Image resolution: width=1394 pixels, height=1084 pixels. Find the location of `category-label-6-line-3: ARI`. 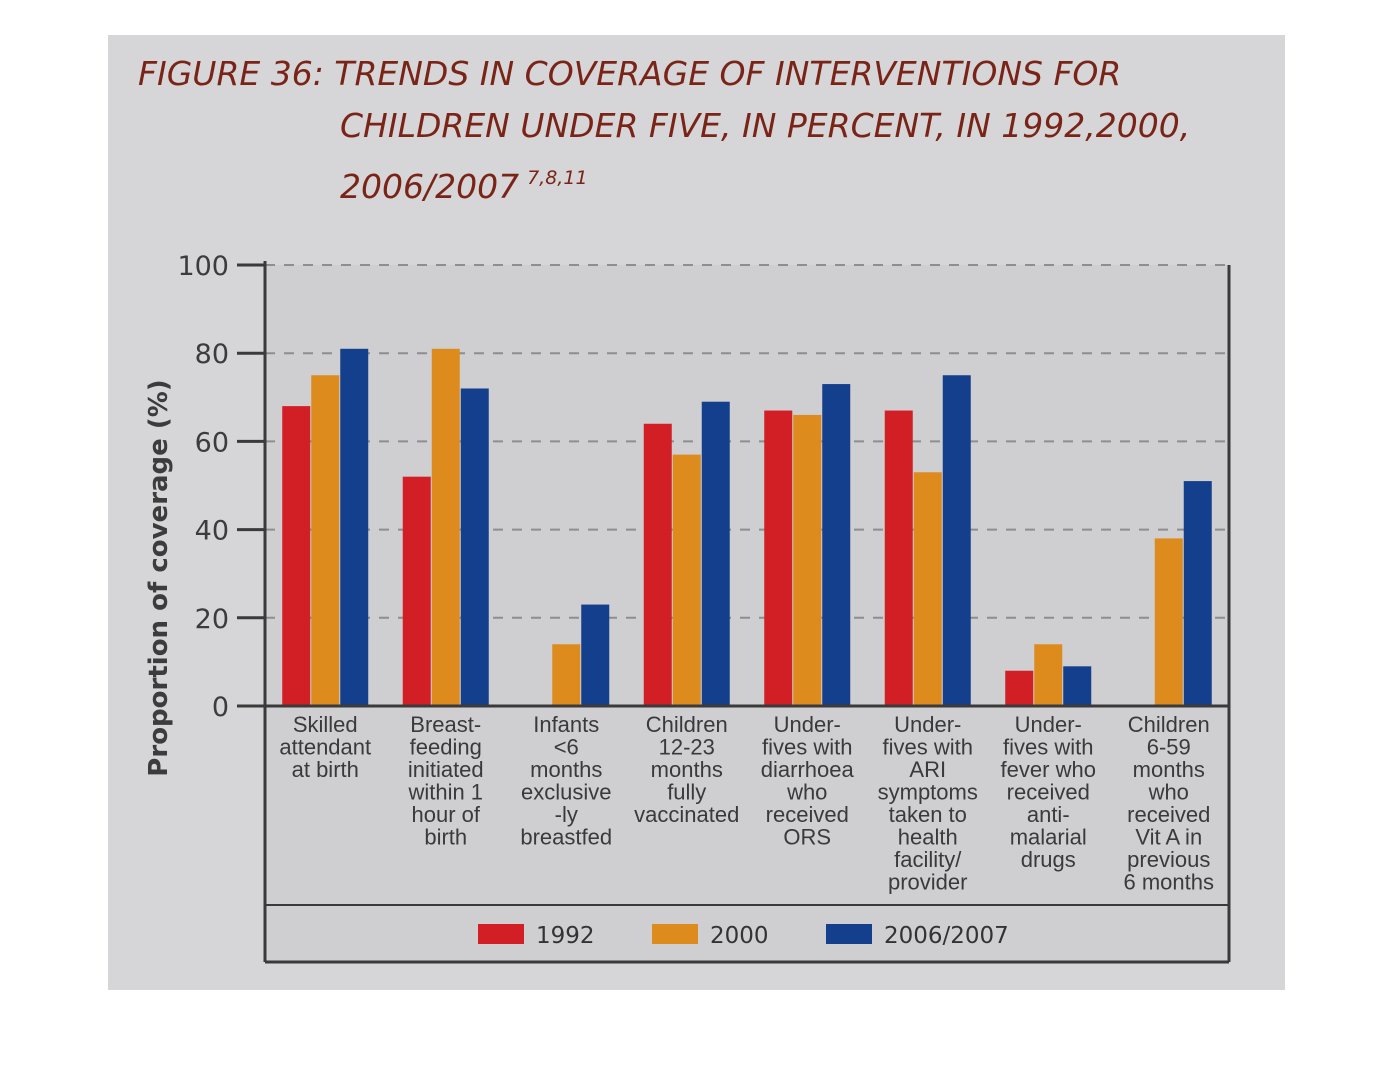

category-label-6-line-3: ARI is located at coordinates (927, 769).